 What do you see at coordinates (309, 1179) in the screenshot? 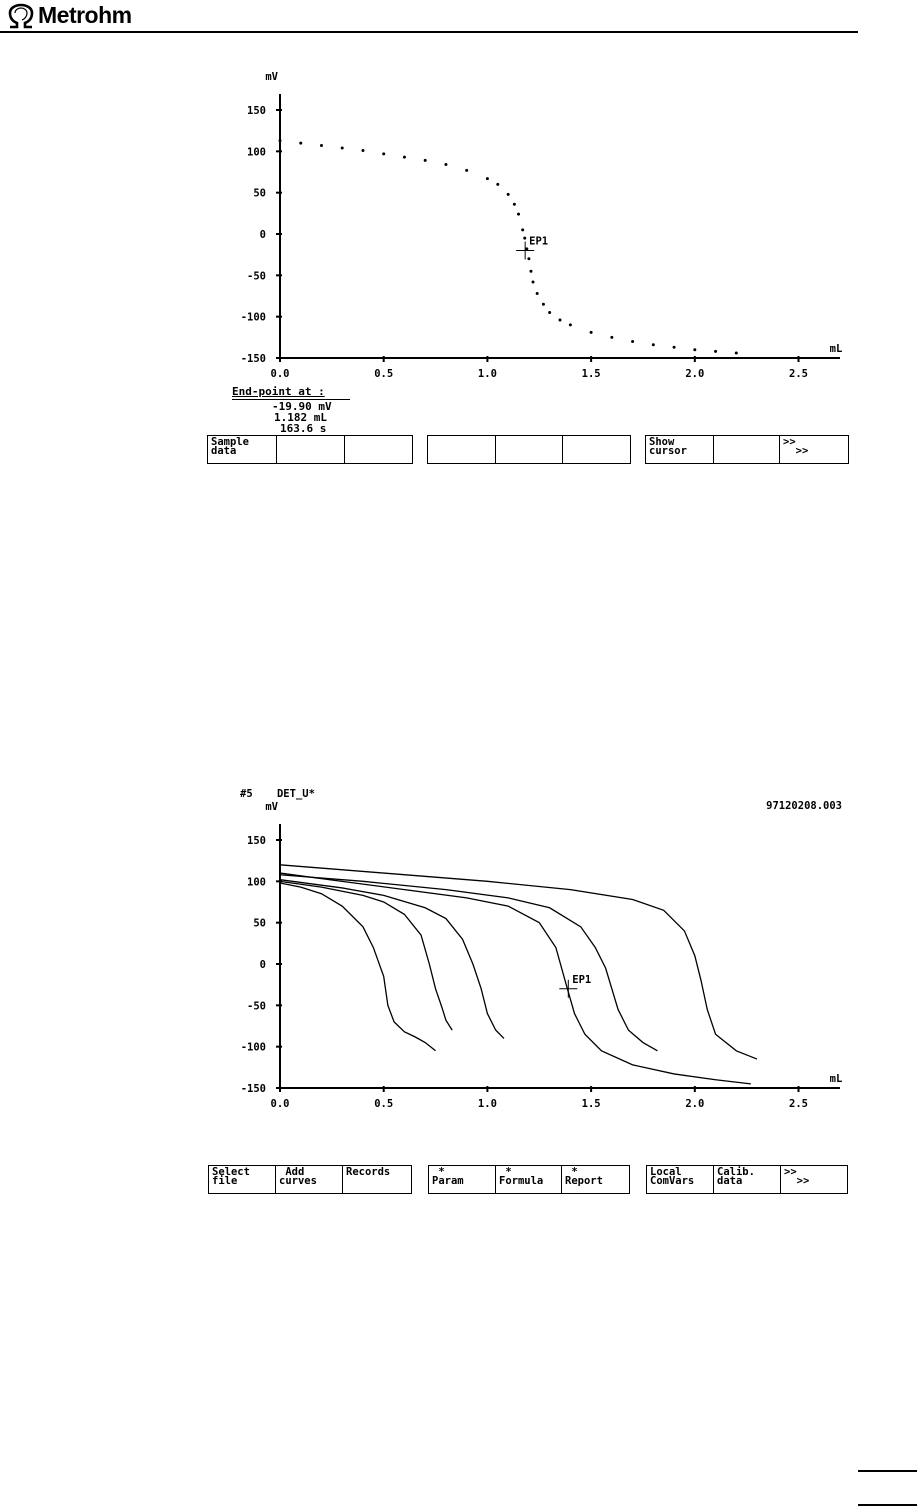
I see `add-curves-key: Add curves` at bounding box center [309, 1179].